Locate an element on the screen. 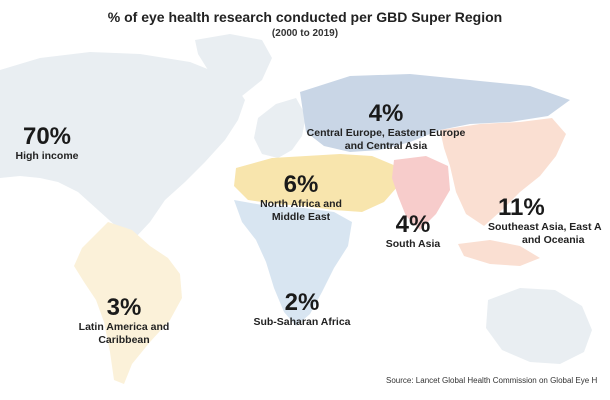  percent-central-europe: 4% is located at coordinates (386, 113).